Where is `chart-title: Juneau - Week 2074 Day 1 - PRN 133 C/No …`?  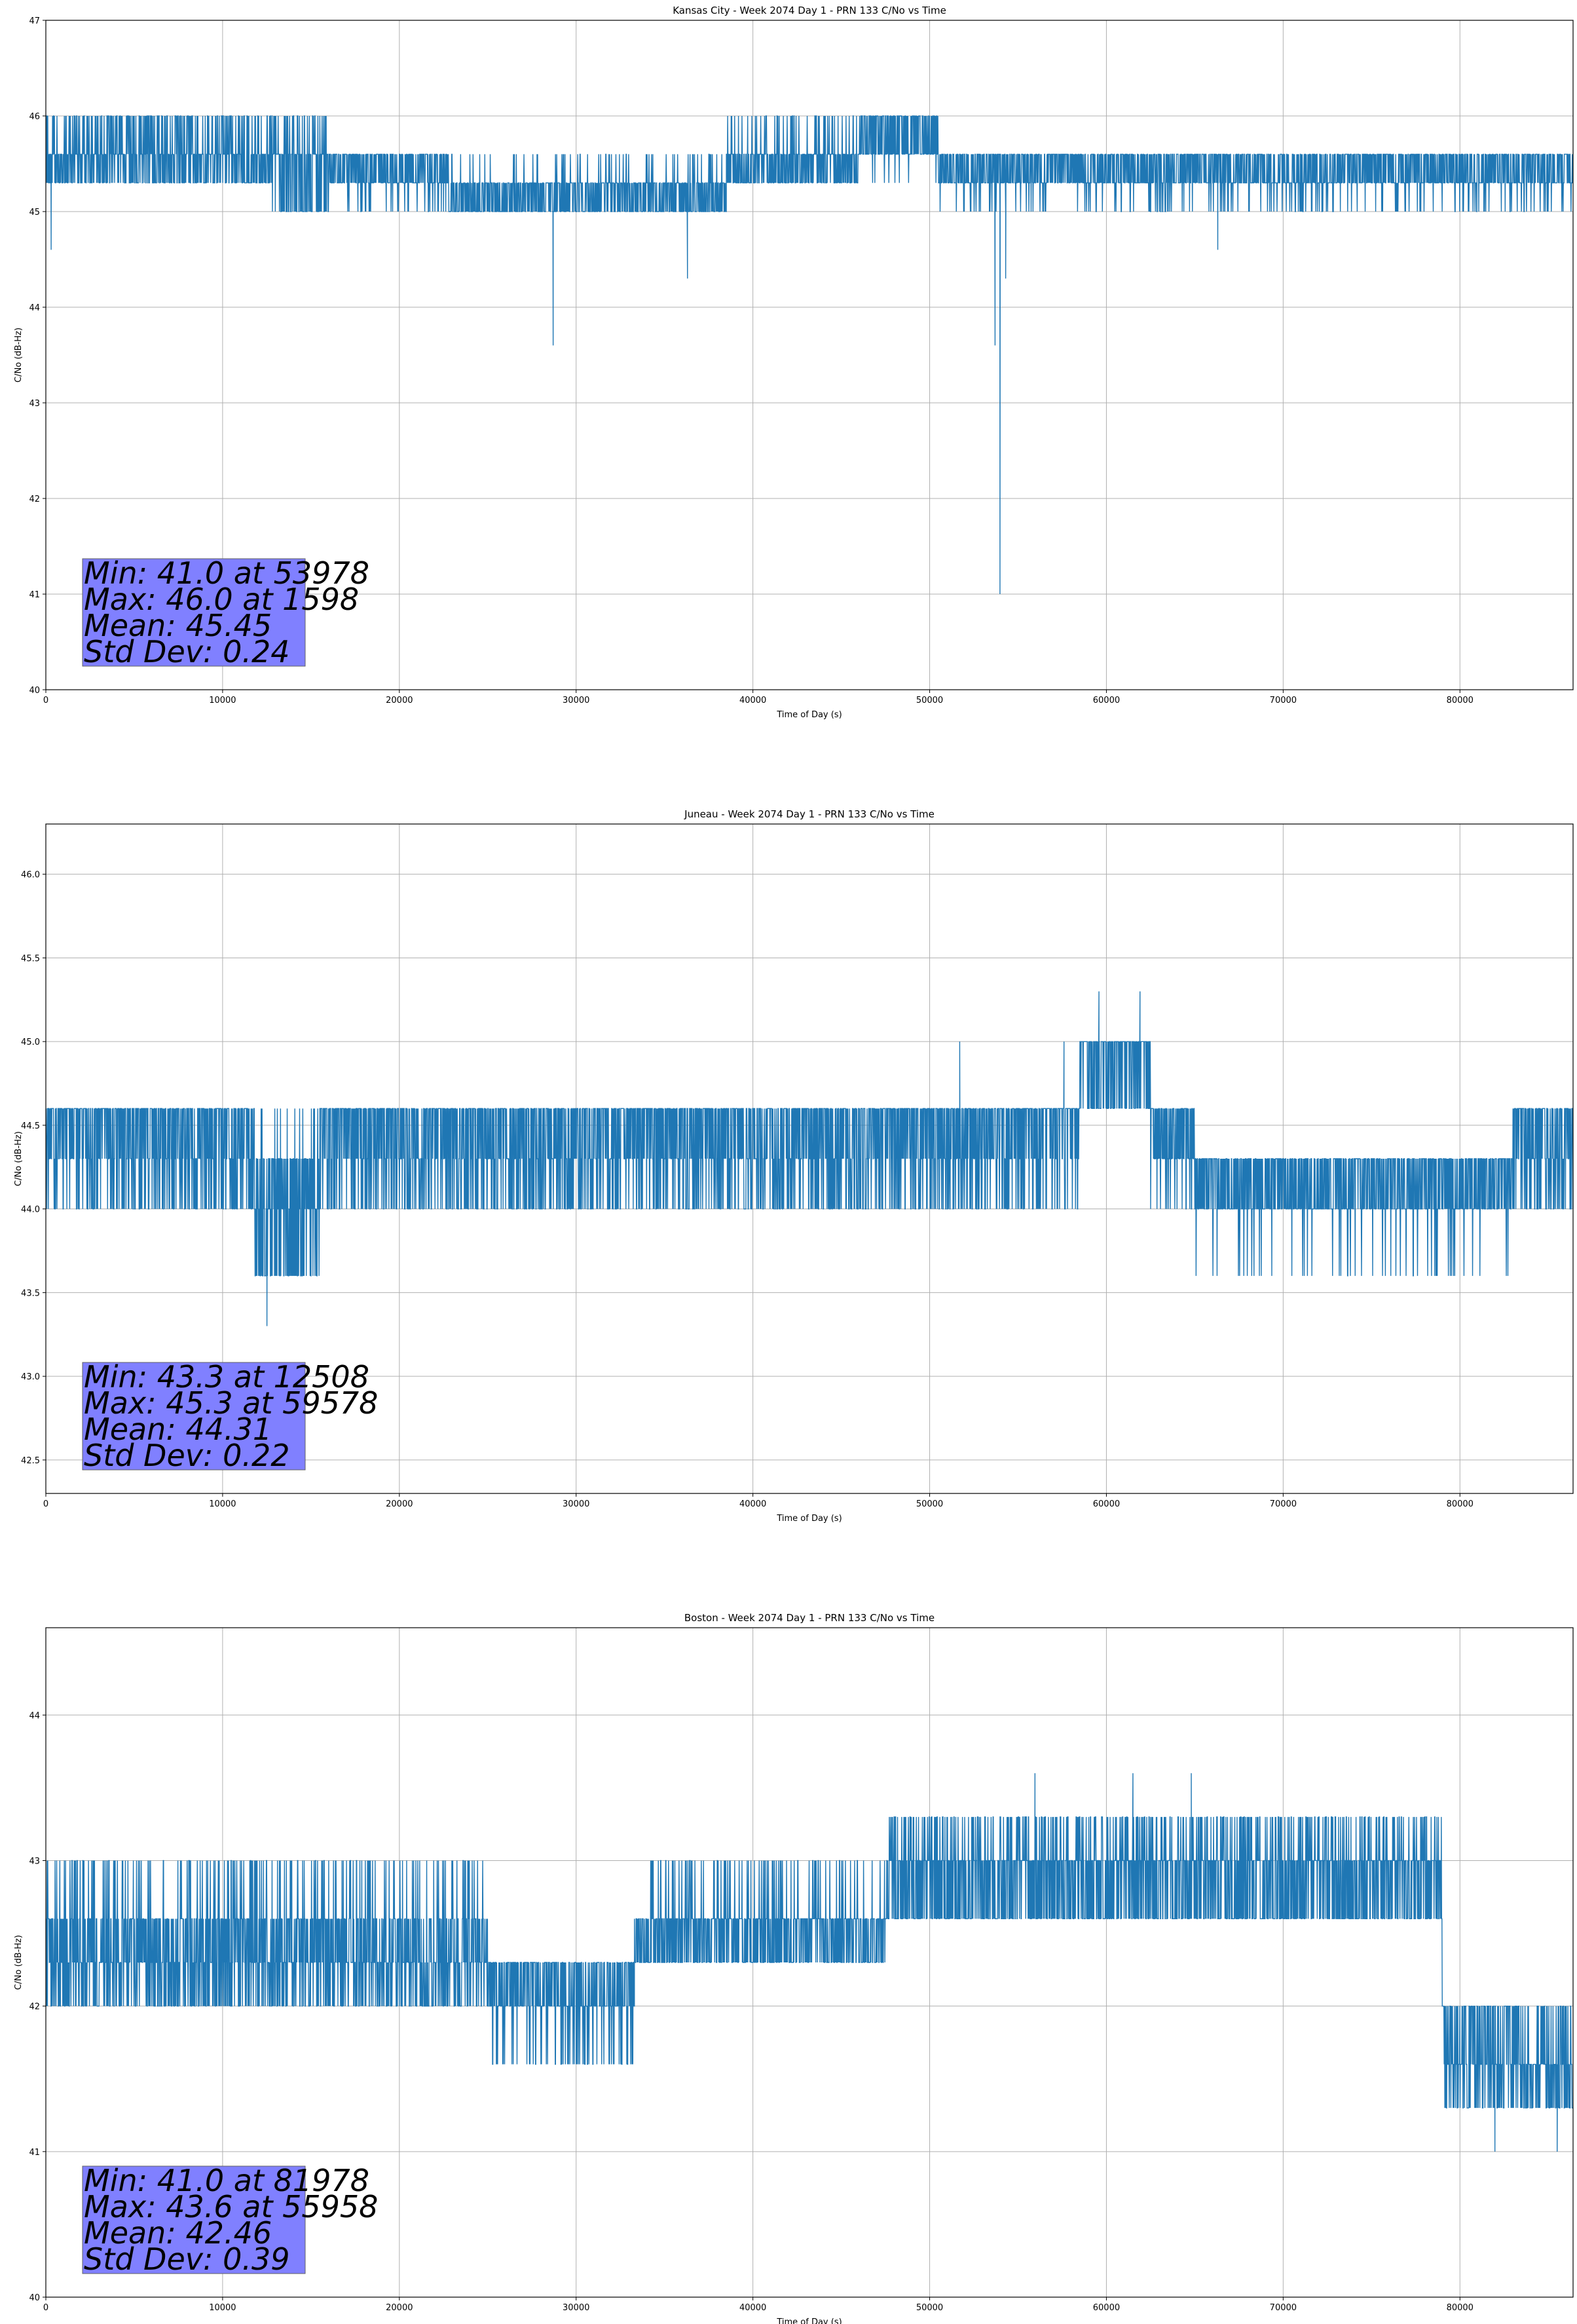 chart-title: Juneau - Week 2074 Day 1 - PRN 133 C/No … is located at coordinates (809, 814).